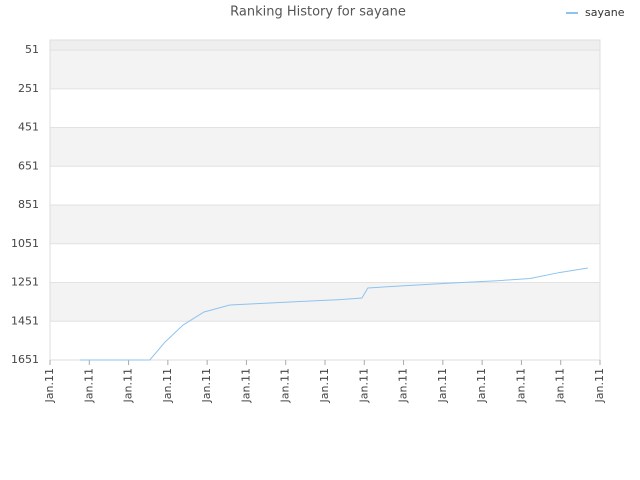 This screenshot has width=640, height=480. What do you see at coordinates (32, 49) in the screenshot?
I see `y-tick-label: 51` at bounding box center [32, 49].